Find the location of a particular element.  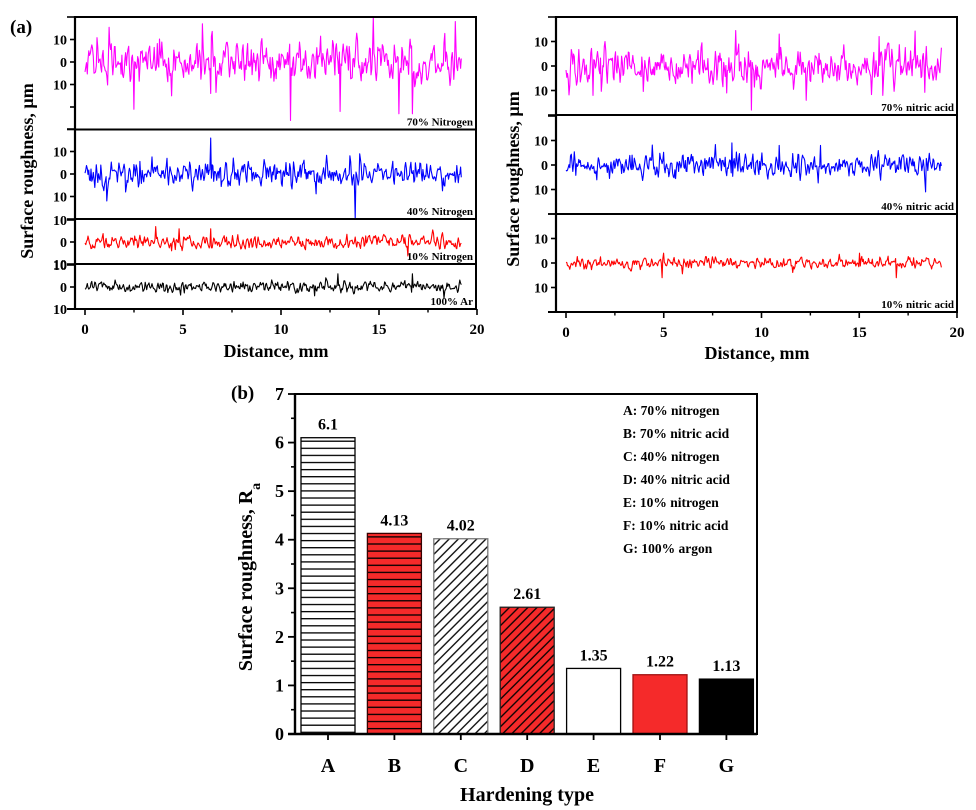

legend-entry: C: 40% nitrogen is located at coordinates (671, 456).